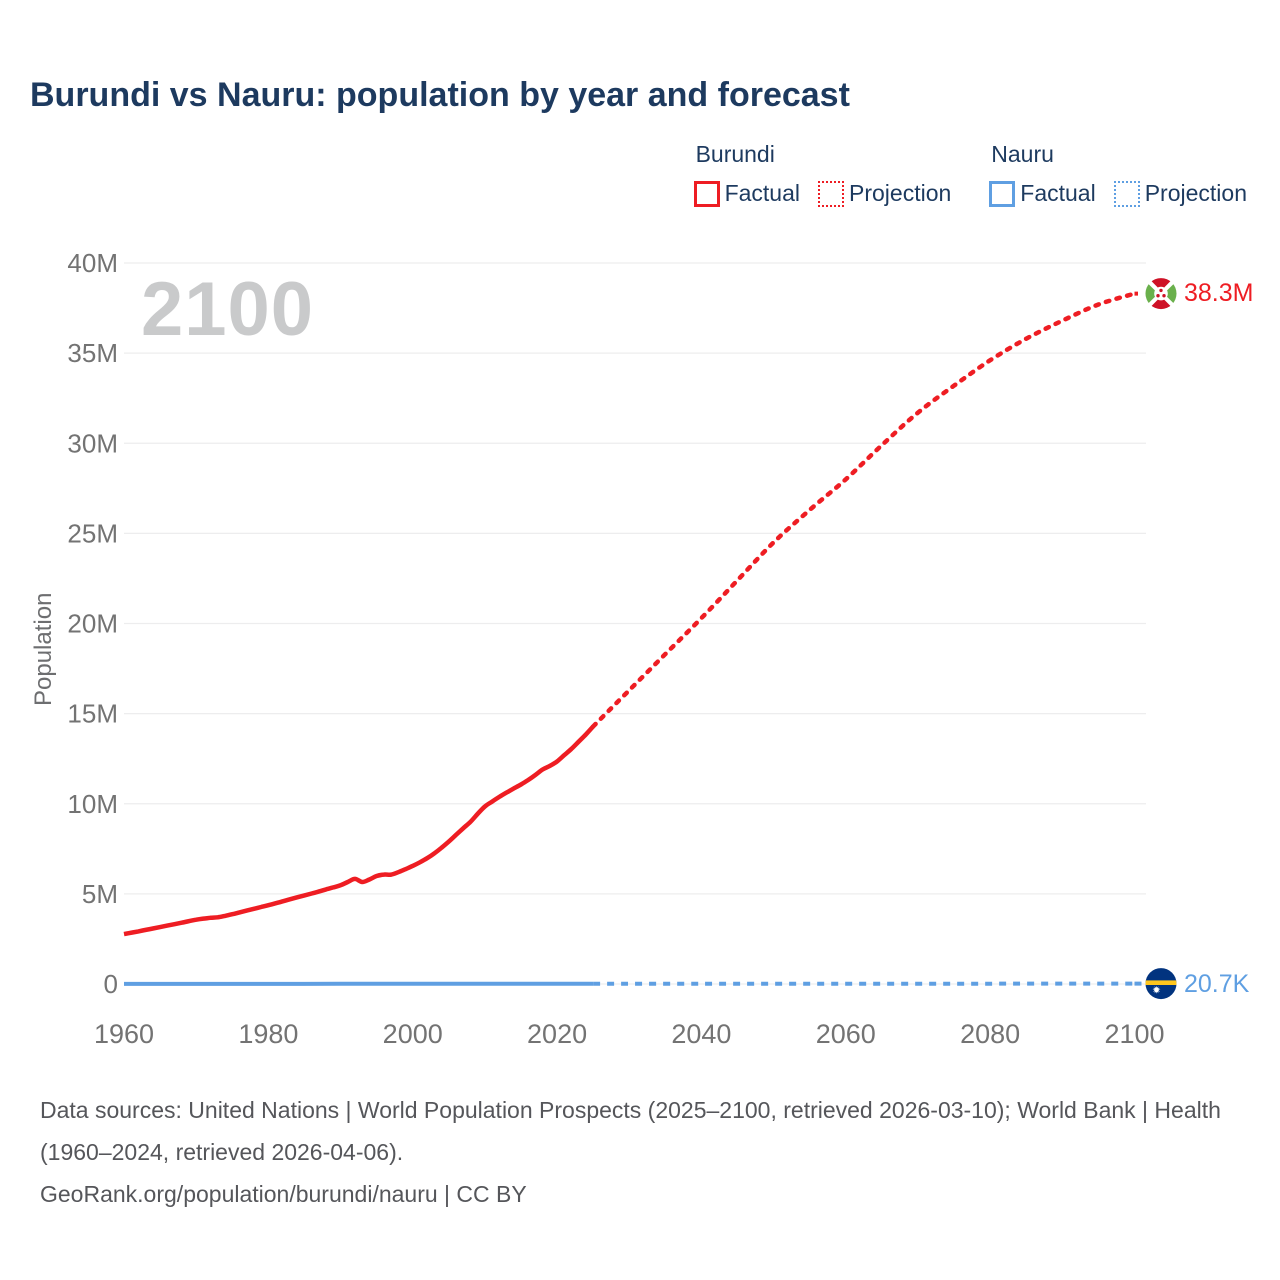 The image size is (1280, 1280). Describe the element at coordinates (822, 174) in the screenshot. I see `legend-group-burundi: Burundi Factual Projection` at that location.